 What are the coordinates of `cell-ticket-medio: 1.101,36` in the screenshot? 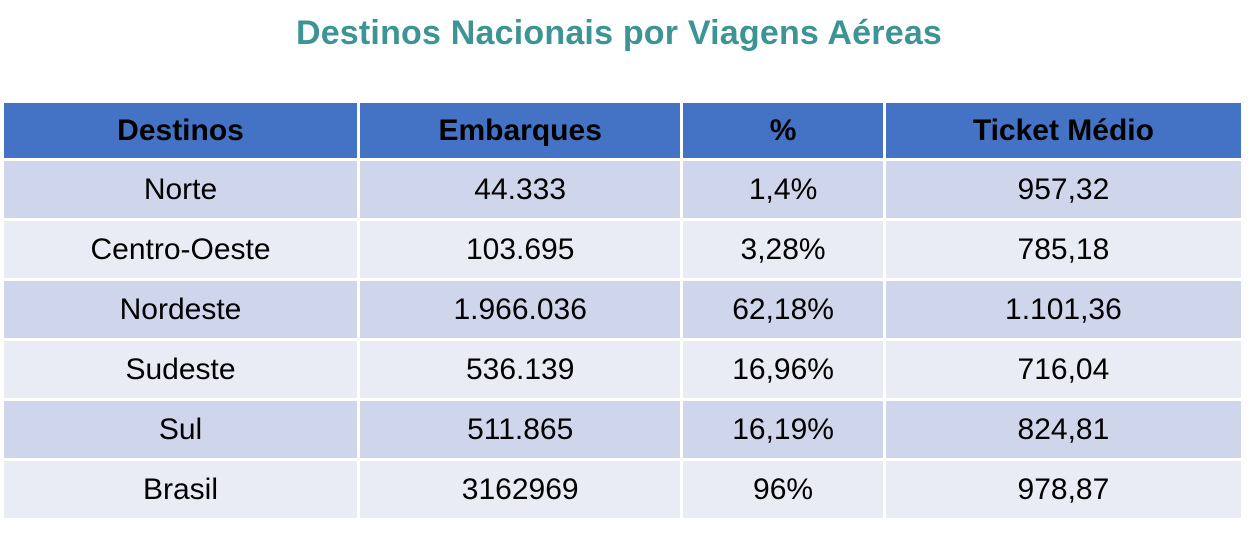 It's located at (1063, 309).